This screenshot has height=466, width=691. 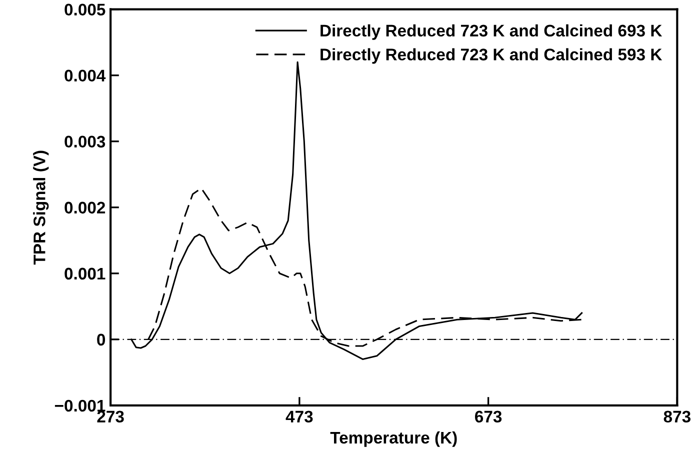 What do you see at coordinates (101, 340) in the screenshot?
I see `y-tick-label: 0` at bounding box center [101, 340].